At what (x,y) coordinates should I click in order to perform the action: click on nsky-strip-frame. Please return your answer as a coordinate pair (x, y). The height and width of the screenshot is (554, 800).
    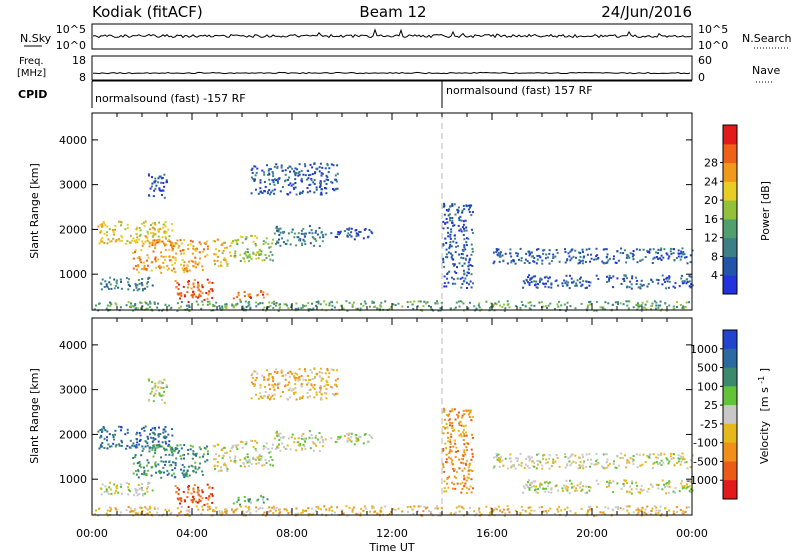
    Looking at the image, I should click on (392, 36).